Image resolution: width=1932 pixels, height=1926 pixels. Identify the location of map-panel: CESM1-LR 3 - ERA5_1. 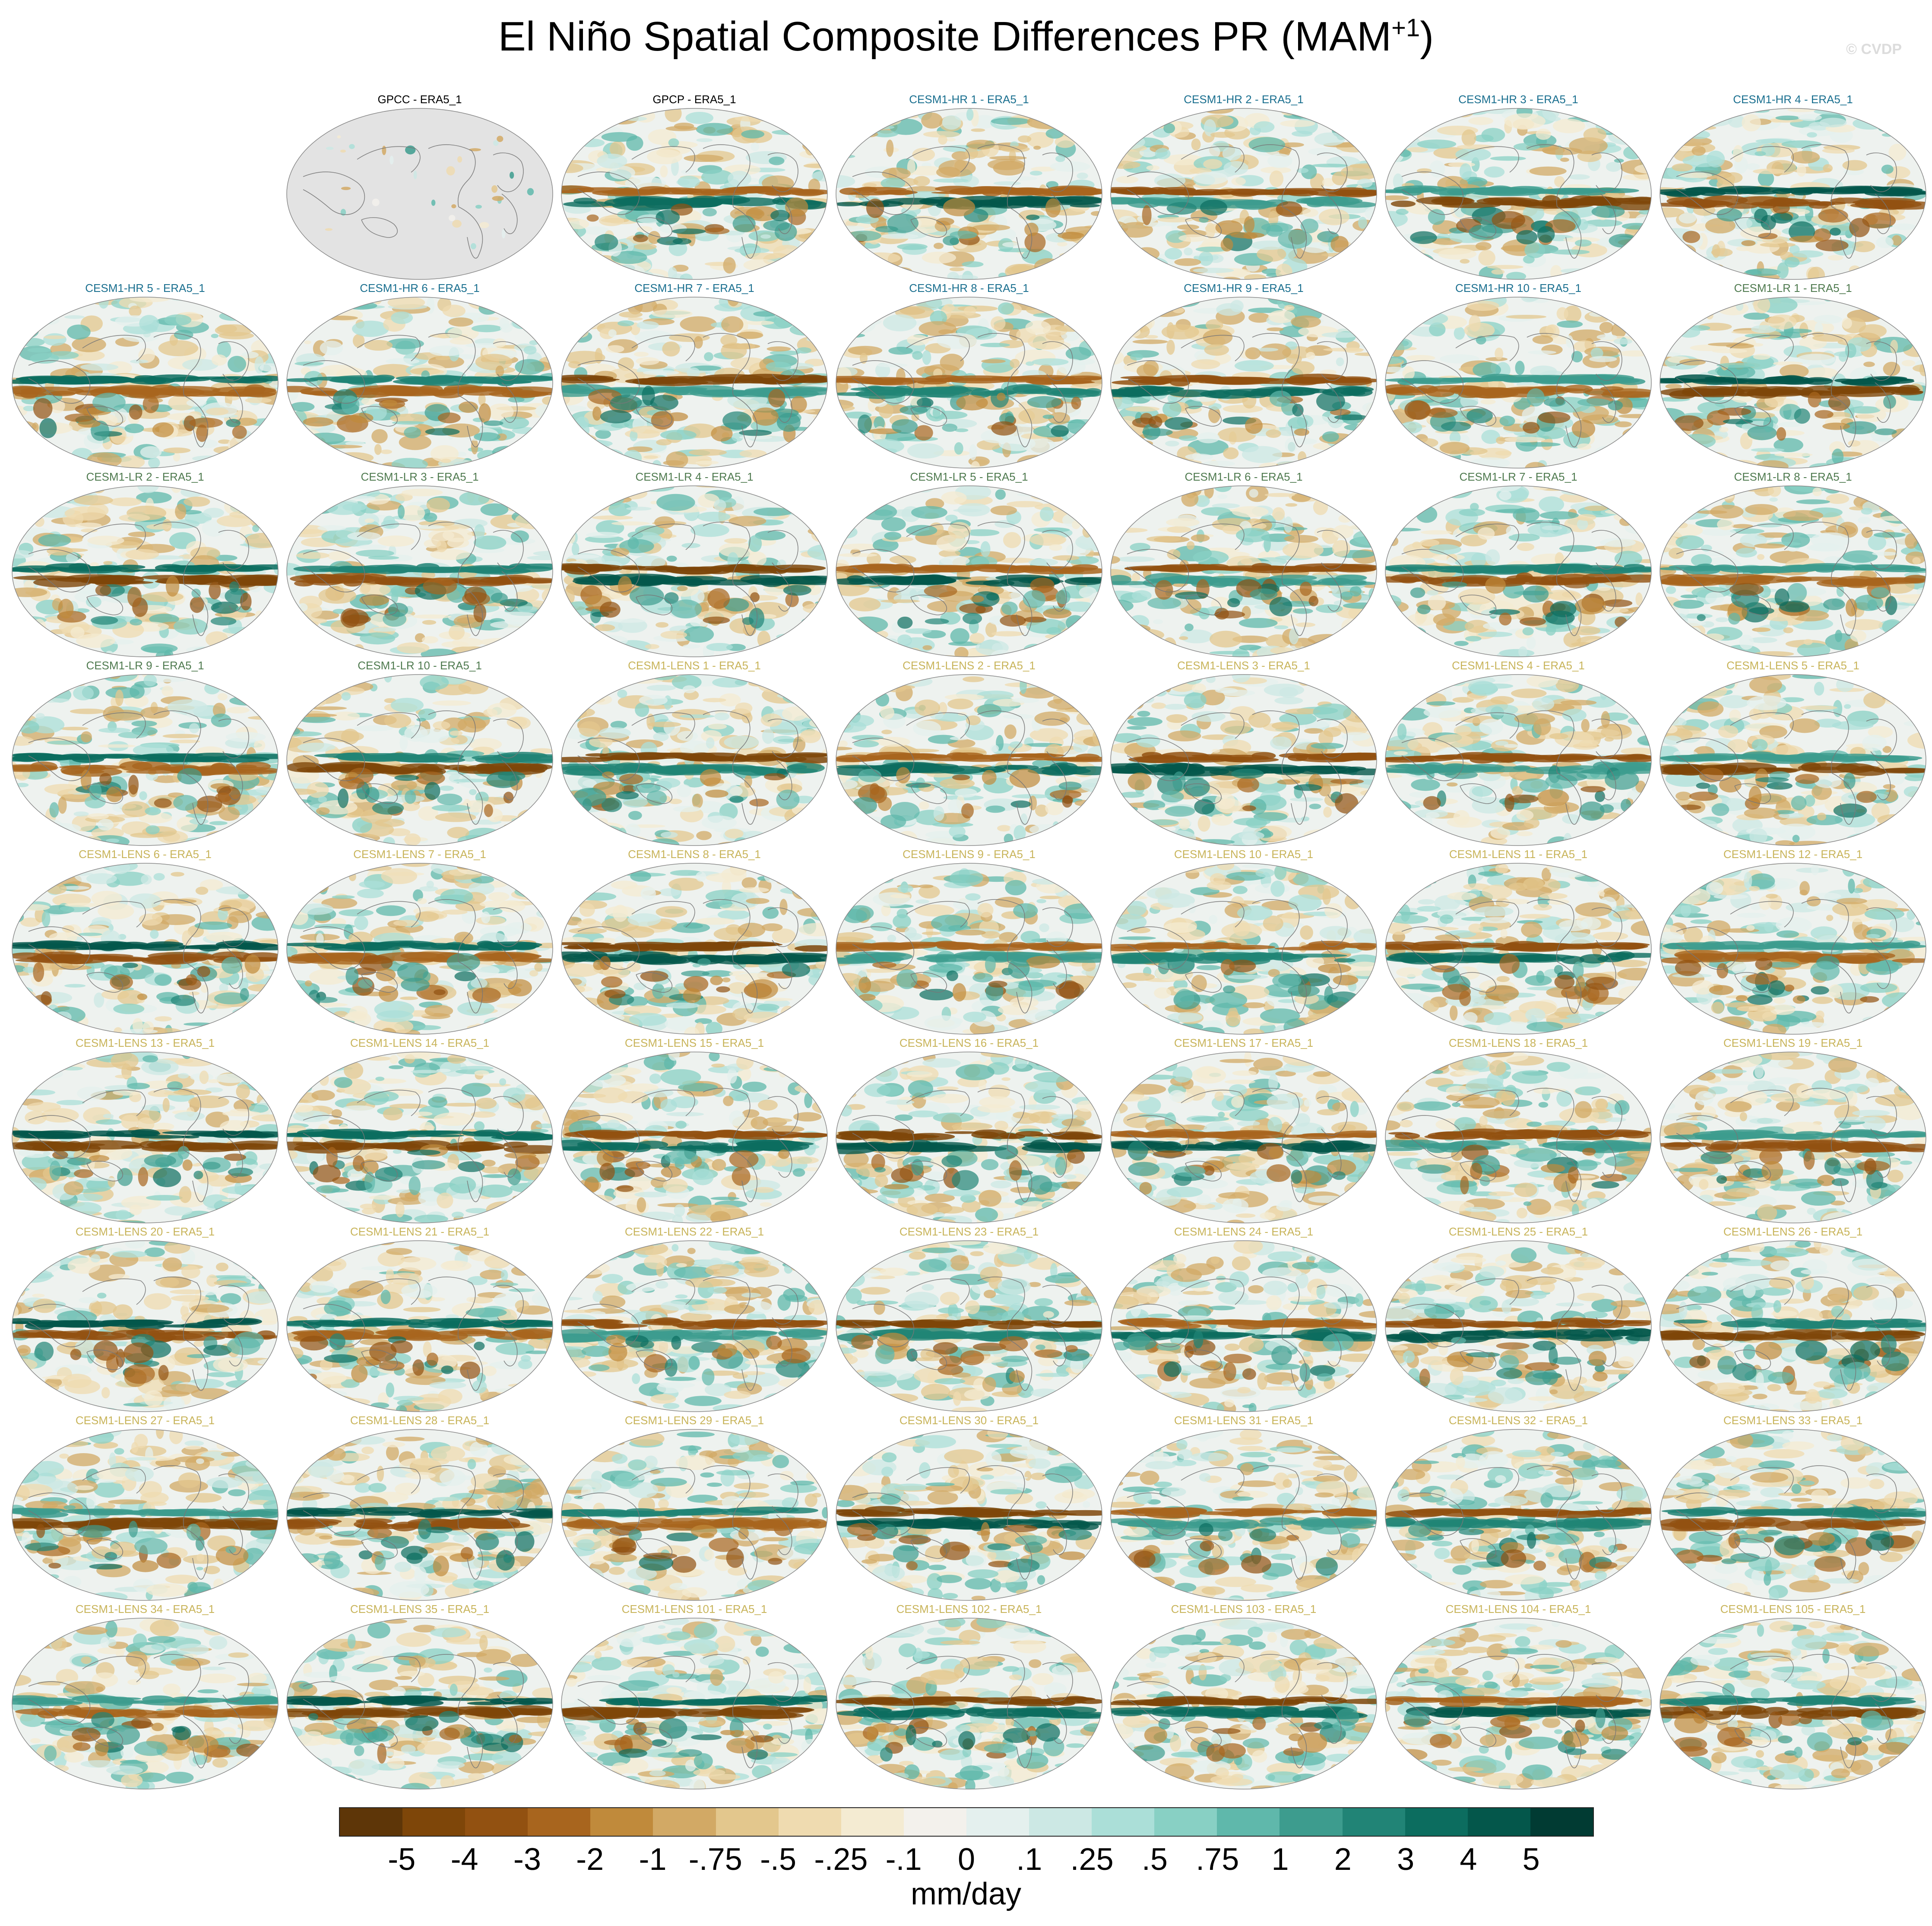
(420, 565).